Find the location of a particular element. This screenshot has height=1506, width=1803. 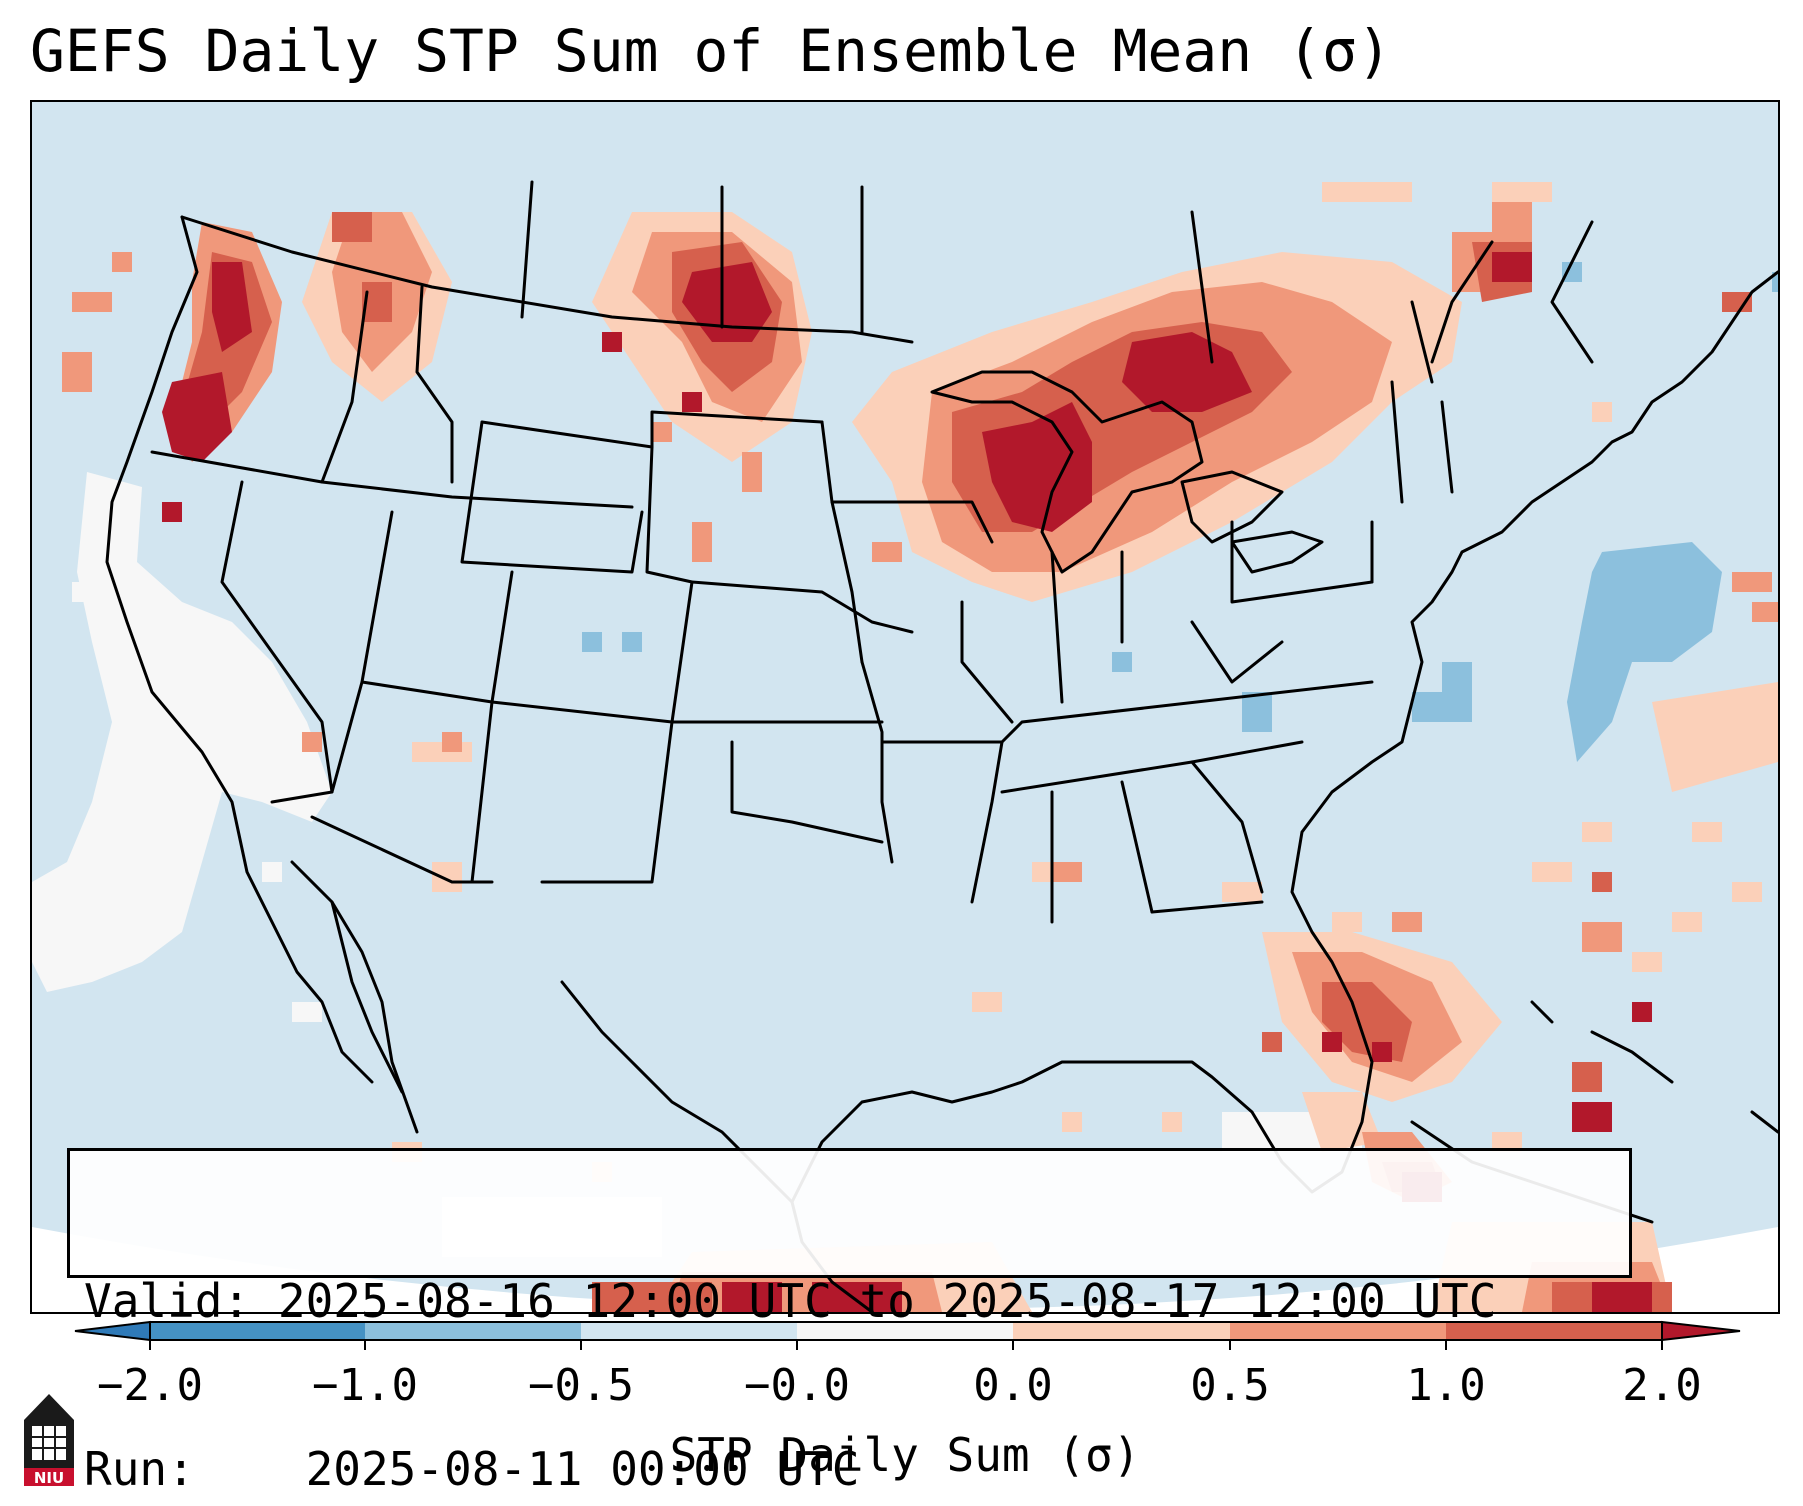

valid-label: Valid: is located at coordinates (167, 1301).